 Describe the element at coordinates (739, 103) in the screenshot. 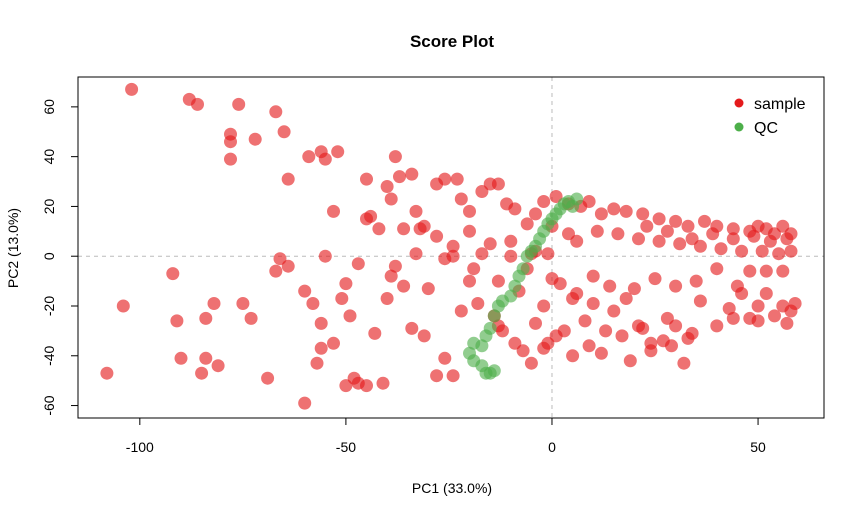

I see `legend-marker-sample` at that location.